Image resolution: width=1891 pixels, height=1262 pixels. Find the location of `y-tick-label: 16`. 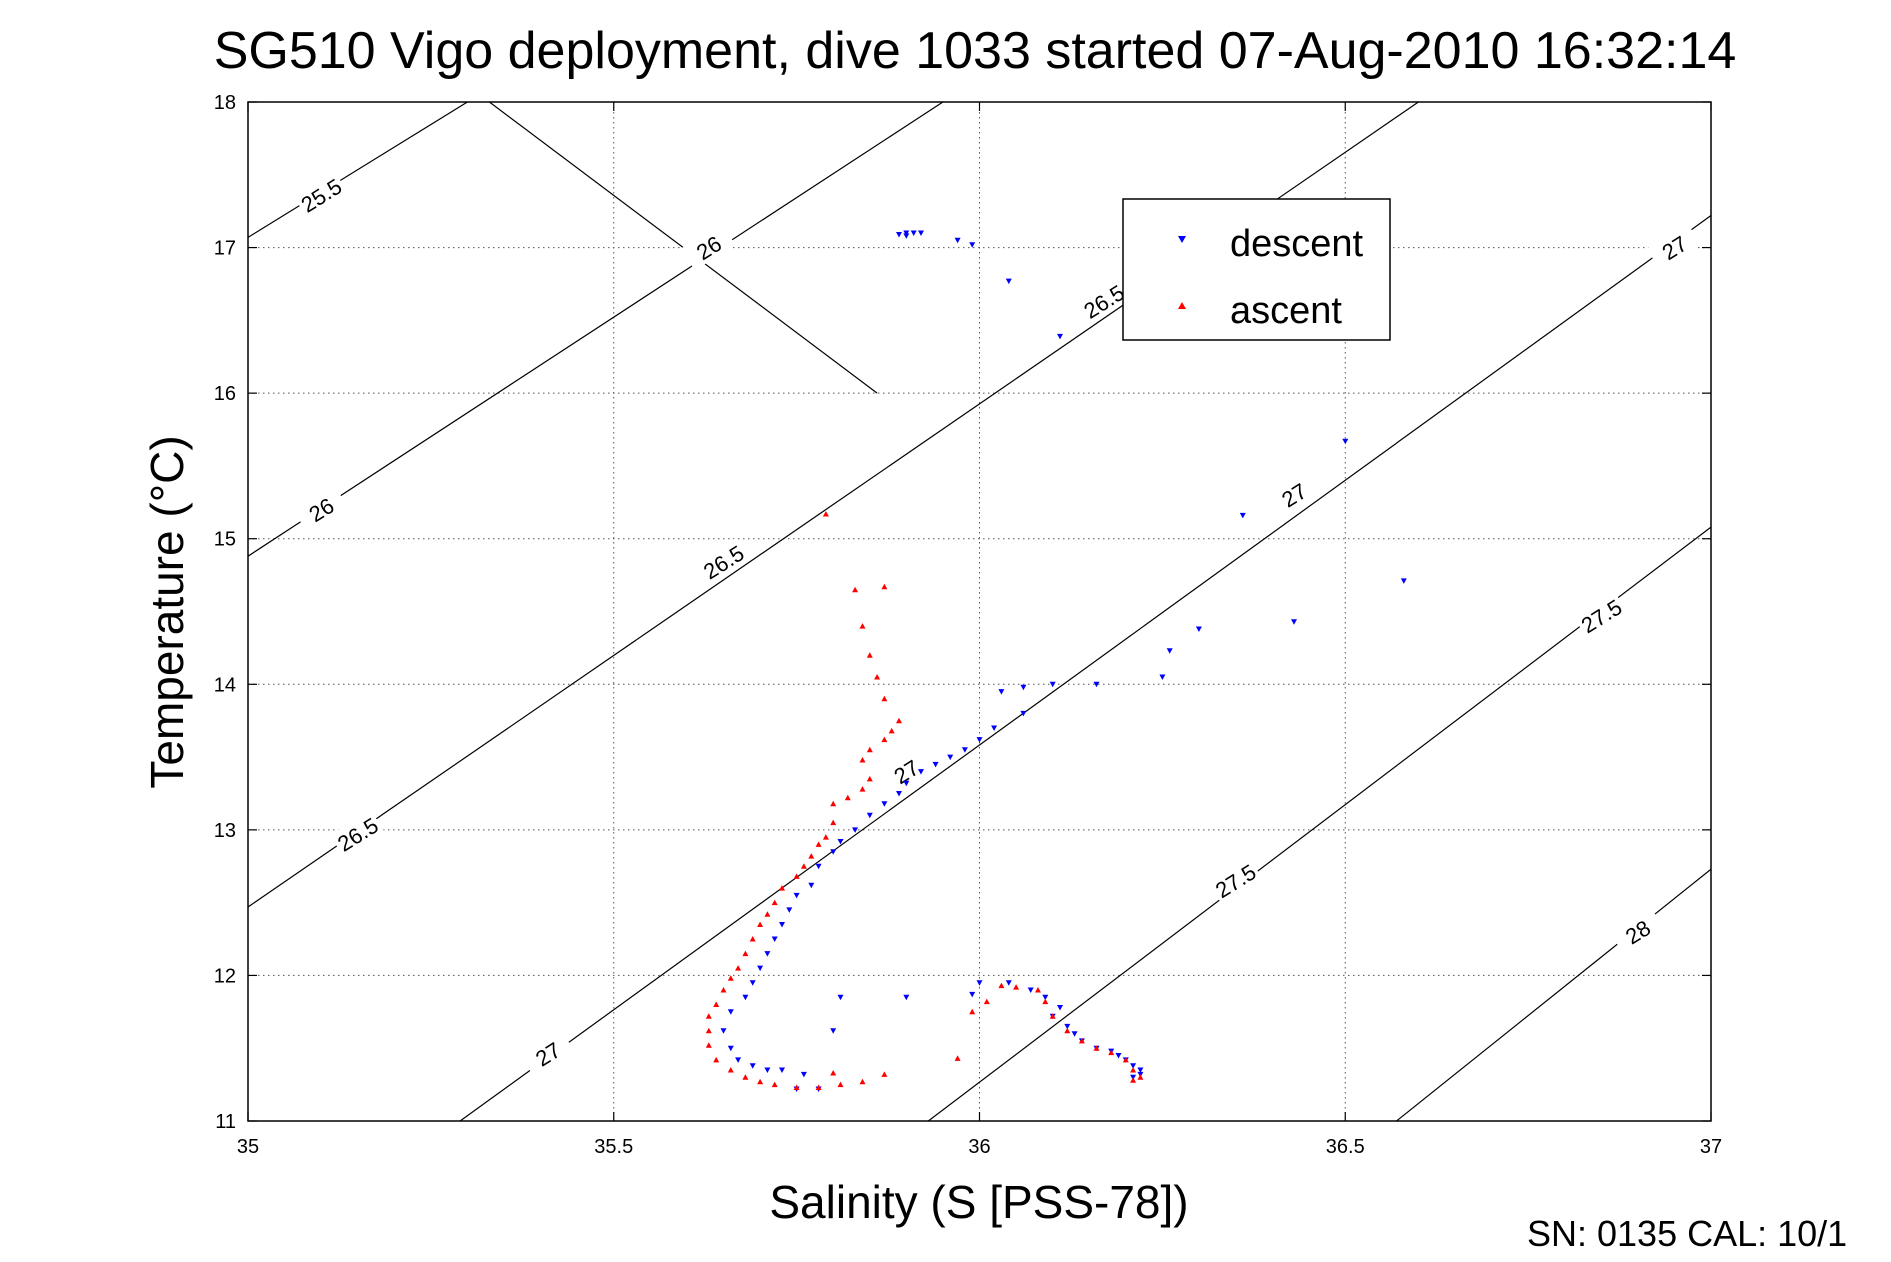

y-tick-label: 16 is located at coordinates (225, 394).